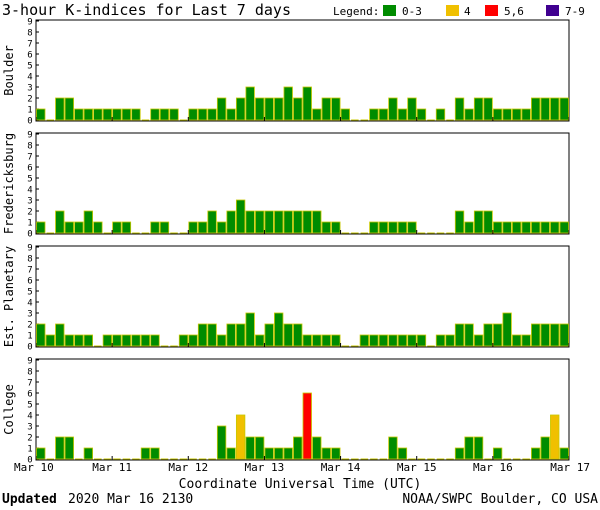 Image resolution: width=600 pixels, height=510 pixels. Describe the element at coordinates (341, 467) in the screenshot. I see `x-tick-label: Mar 14` at that location.